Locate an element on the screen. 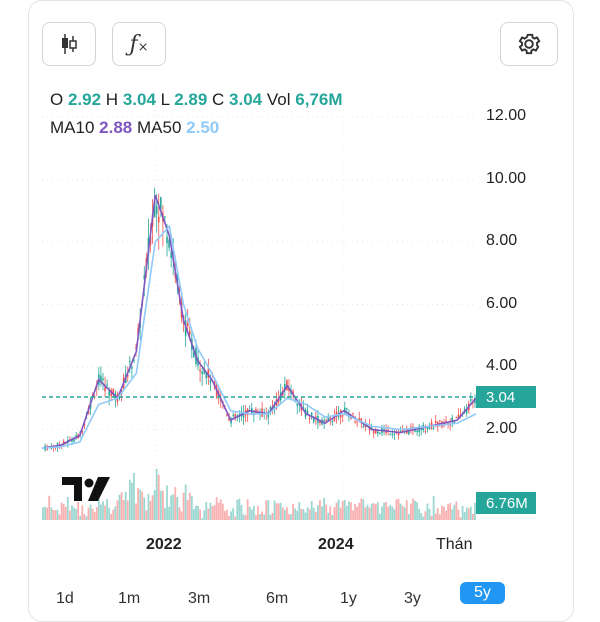 The width and height of the screenshot is (600, 622). y-tick-label: 4.00 is located at coordinates (502, 365).